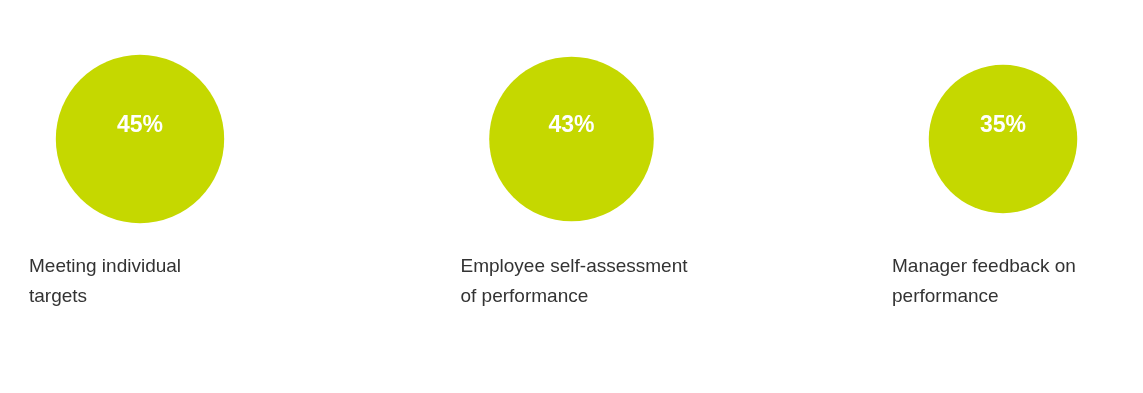 This screenshot has height=393, width=1143. What do you see at coordinates (140, 124) in the screenshot?
I see `data-label: 45%` at bounding box center [140, 124].